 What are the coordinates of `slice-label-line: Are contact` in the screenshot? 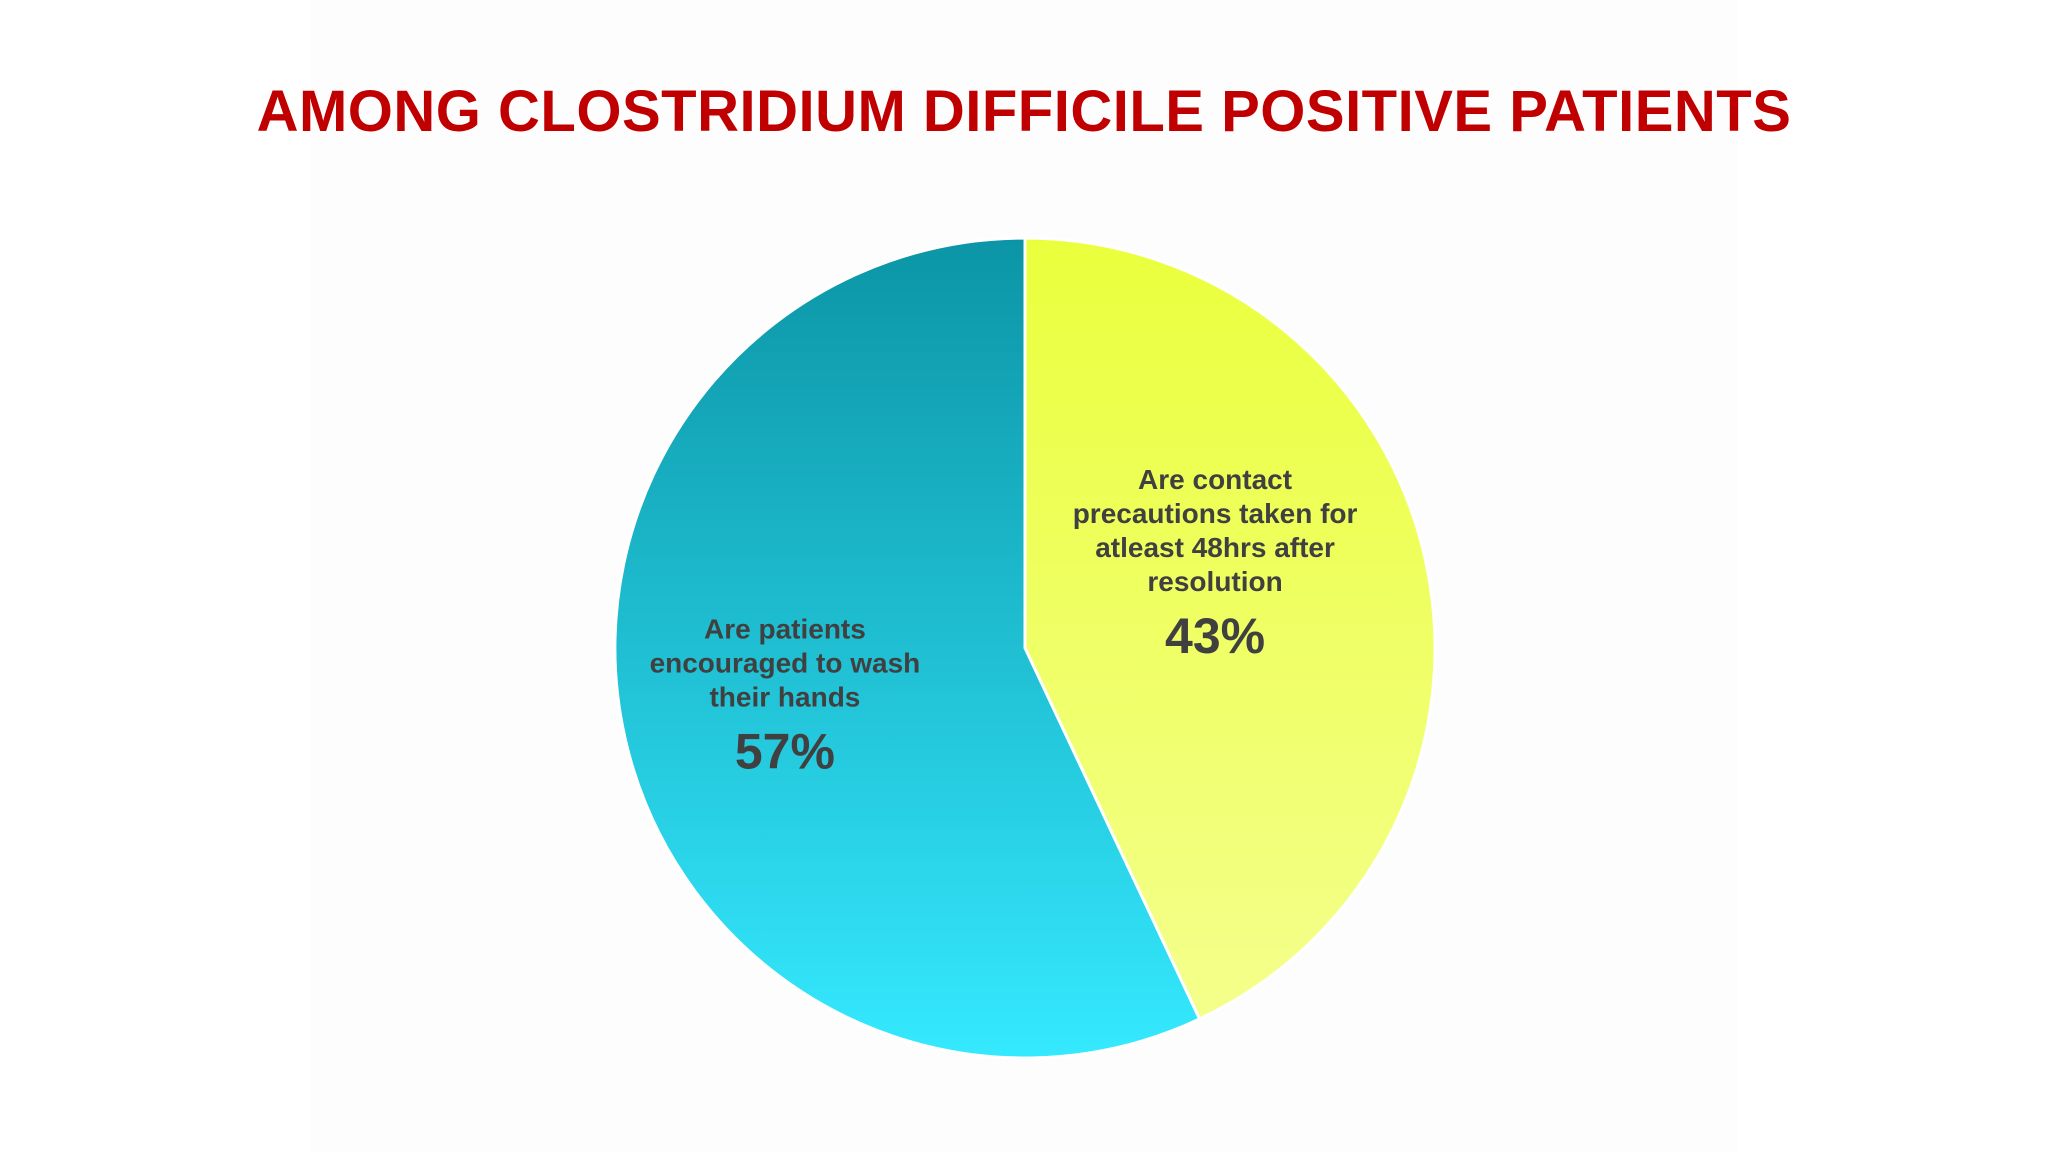 It's located at (1215, 479).